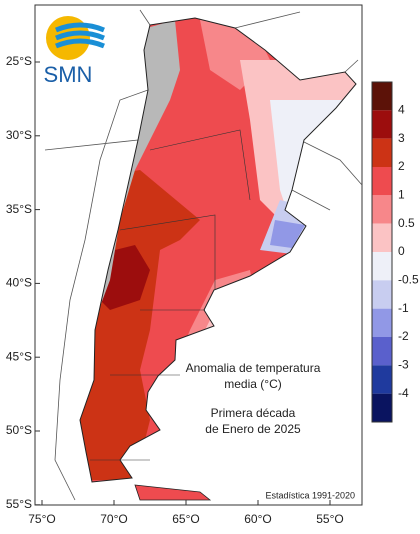 The width and height of the screenshot is (420, 534). What do you see at coordinates (41, 519) in the screenshot?
I see `lon-label: 75°O` at bounding box center [41, 519].